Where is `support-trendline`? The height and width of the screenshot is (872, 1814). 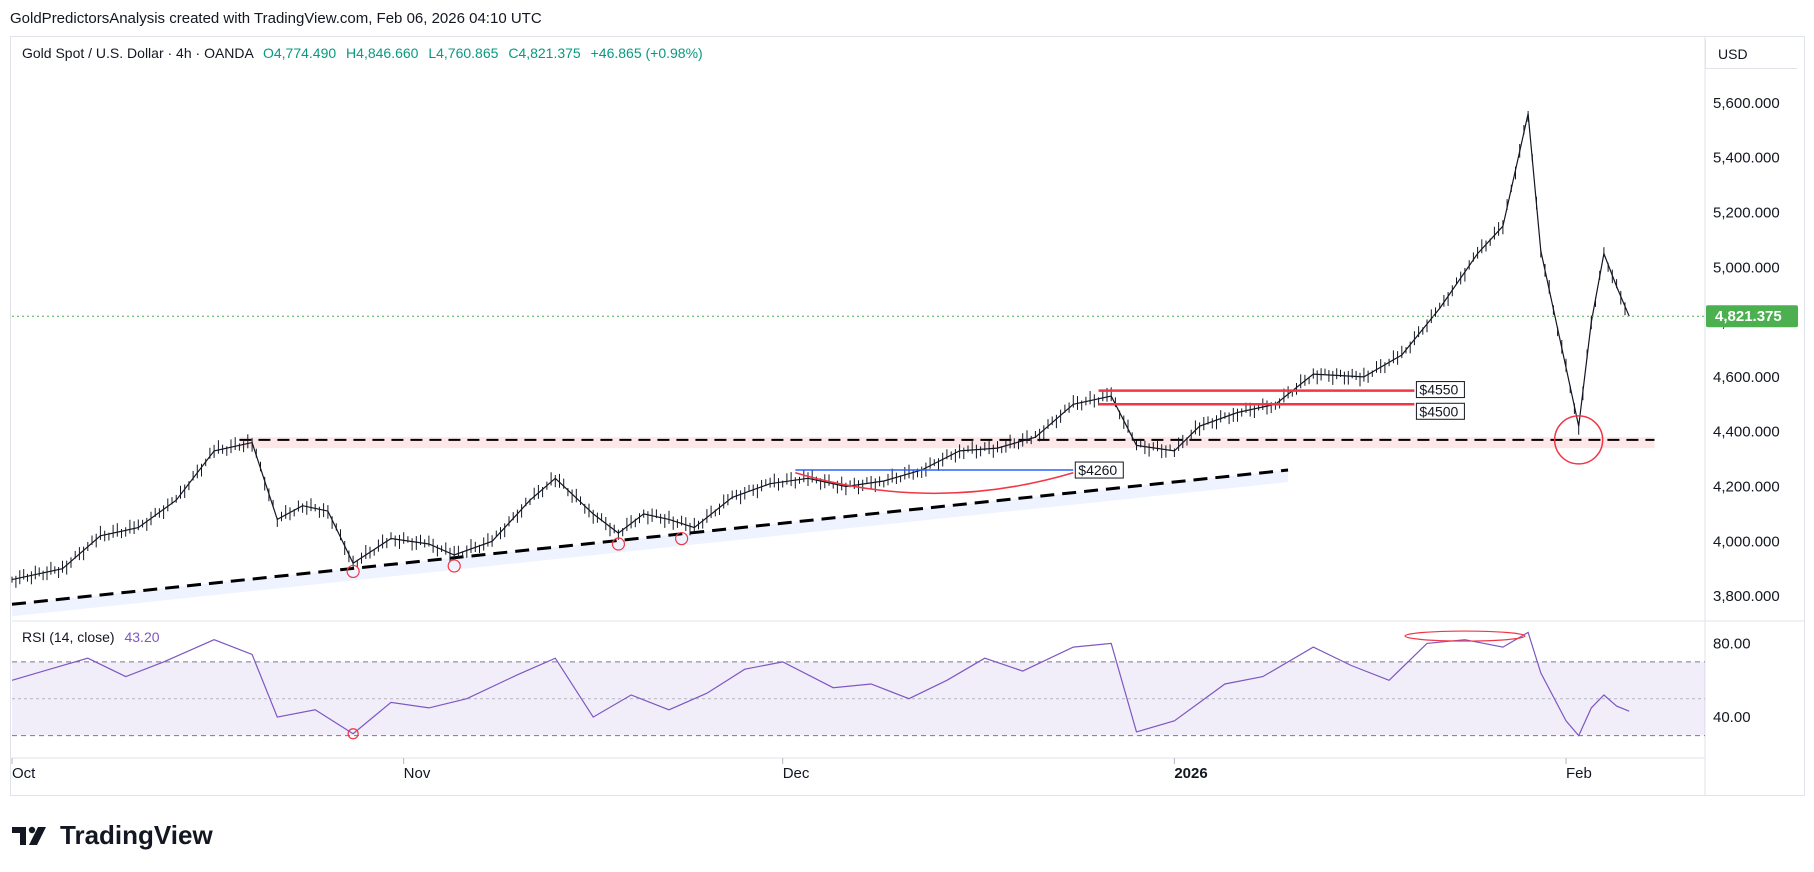
support-trendline is located at coordinates (650, 537).